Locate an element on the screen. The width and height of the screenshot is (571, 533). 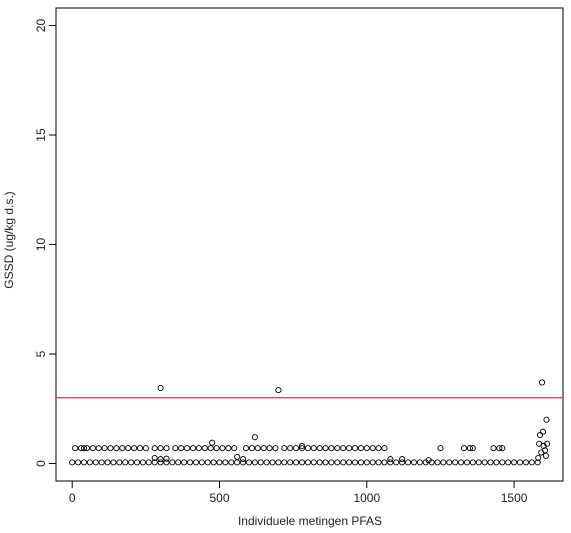
y-tick-label: 5 is located at coordinates (41, 353).